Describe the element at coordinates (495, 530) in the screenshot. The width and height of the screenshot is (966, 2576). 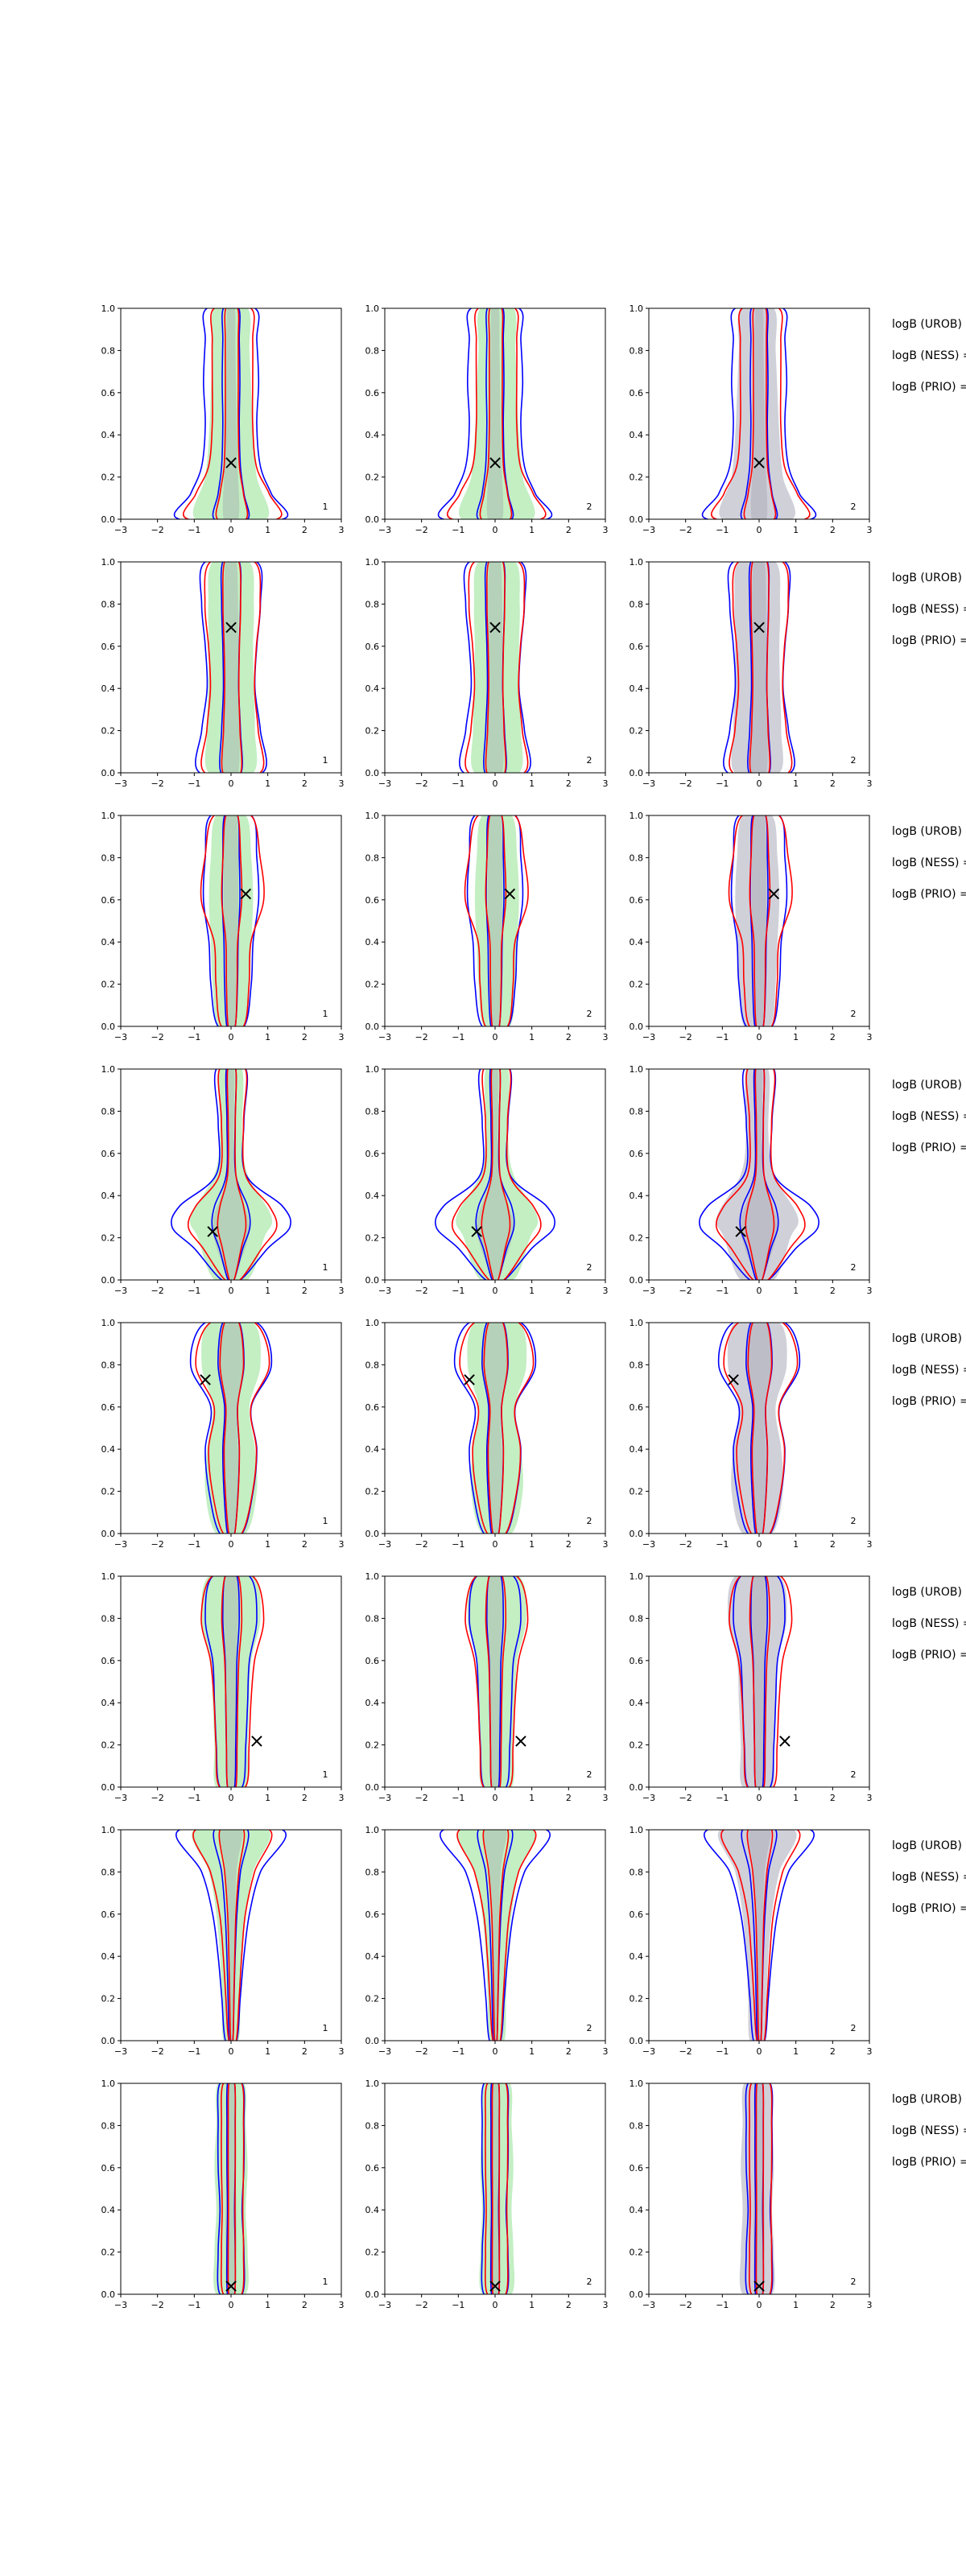
I see `x-tick-label: 0` at that location.